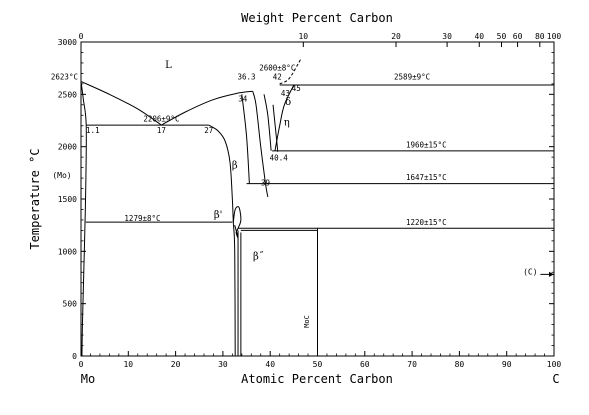  What do you see at coordinates (258, 257) in the screenshot?
I see `phase-label: β˝` at bounding box center [258, 257].